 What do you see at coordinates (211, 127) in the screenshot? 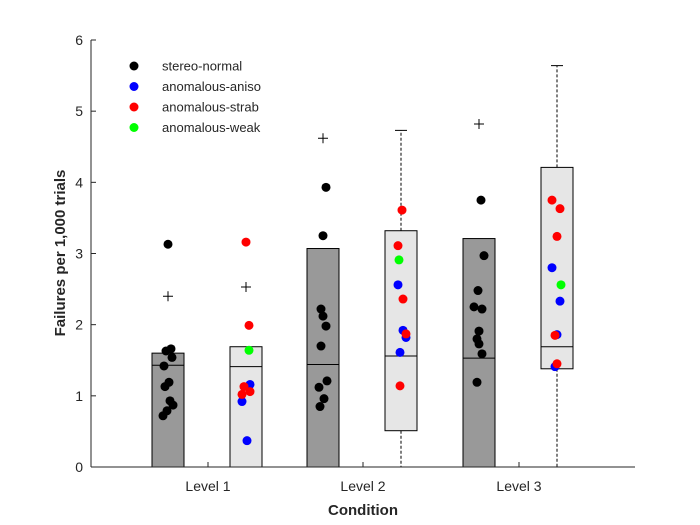
I see `legend-label-anomalous-weak: anomalous-weak` at bounding box center [211, 127].